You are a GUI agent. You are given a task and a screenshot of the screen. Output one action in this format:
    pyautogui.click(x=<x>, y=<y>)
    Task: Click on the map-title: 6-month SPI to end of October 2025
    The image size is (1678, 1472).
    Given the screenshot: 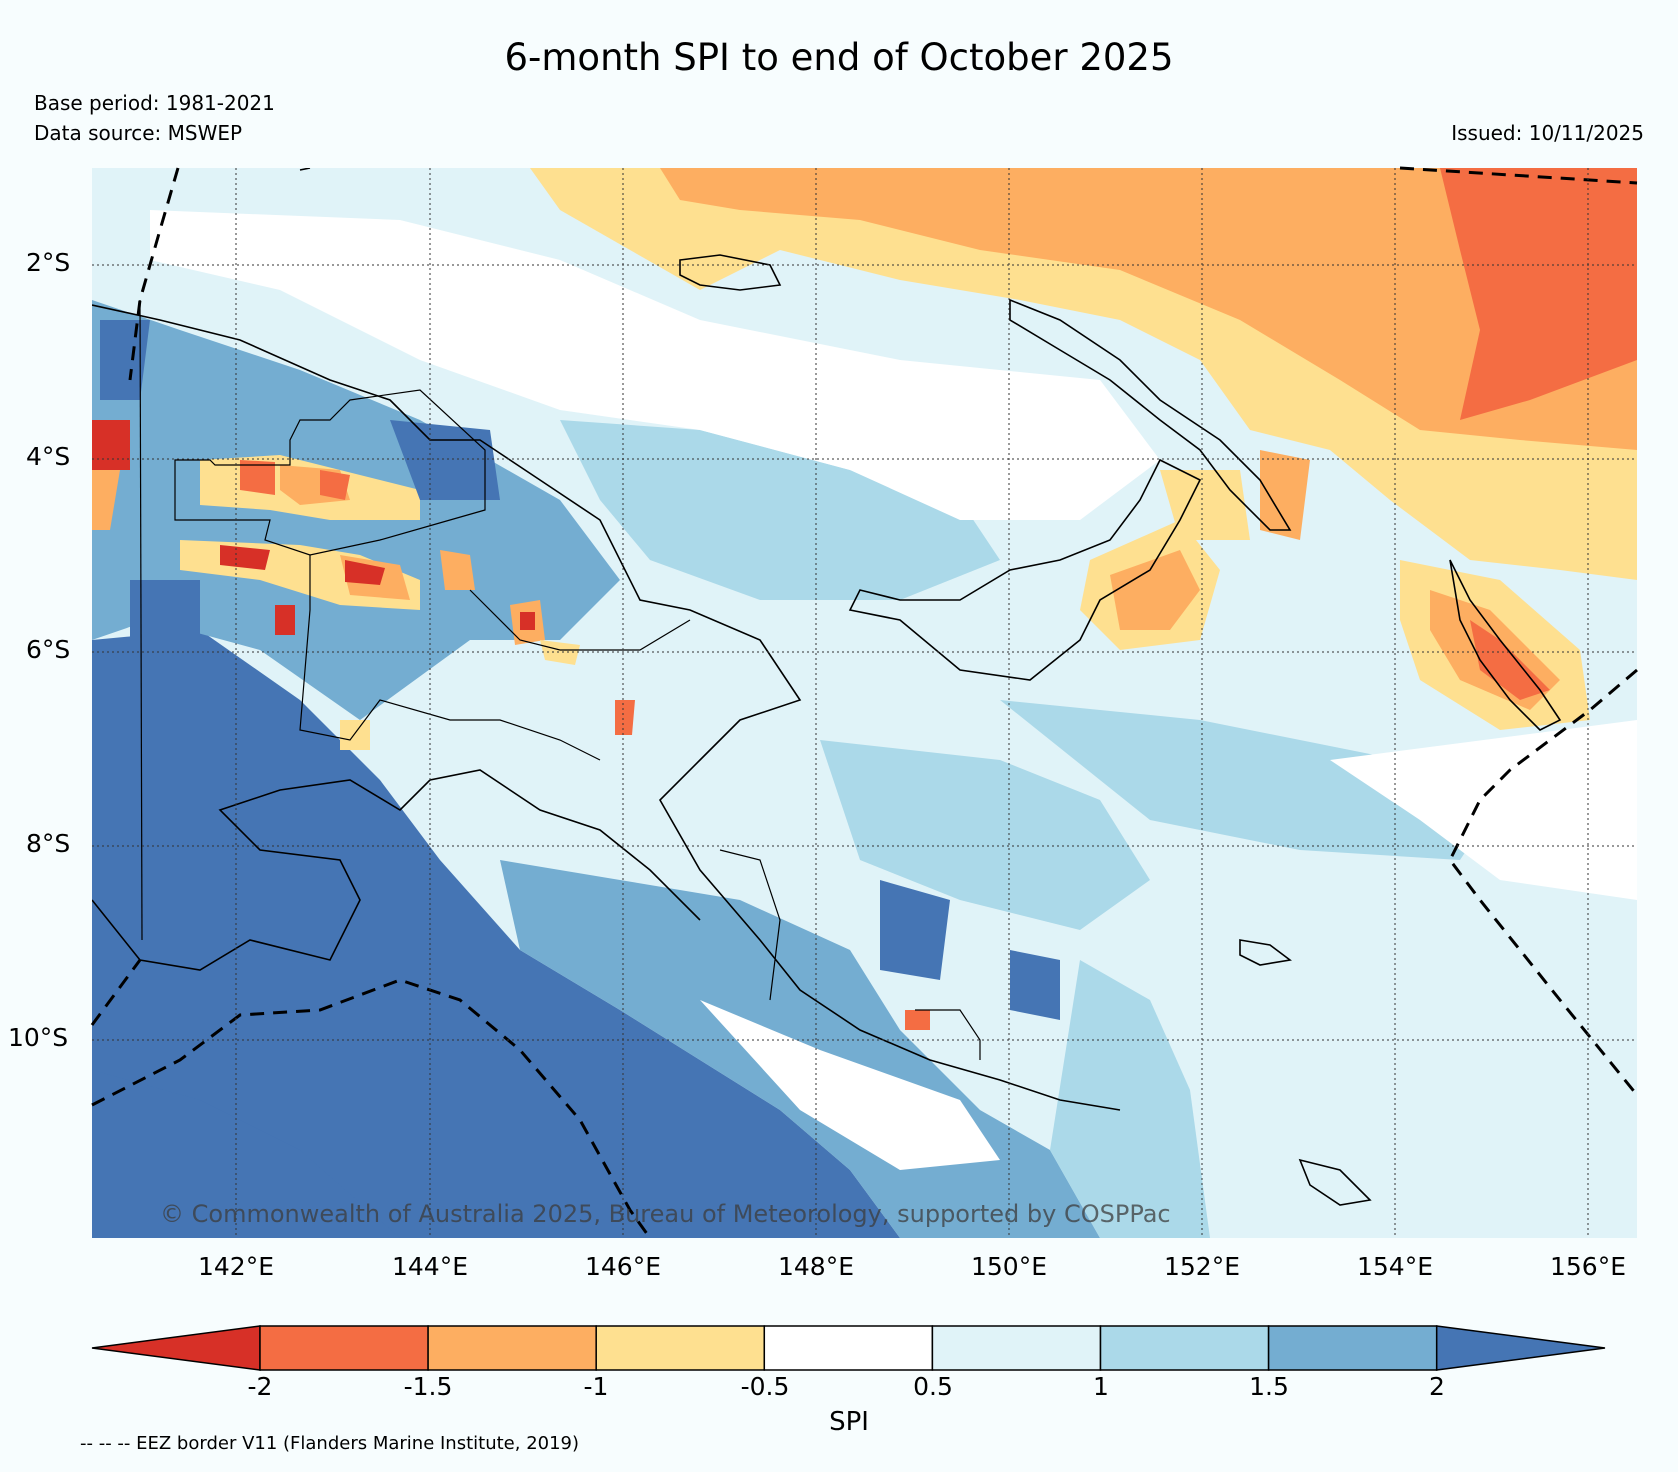 What is the action you would take?
    pyautogui.click(x=839, y=57)
    